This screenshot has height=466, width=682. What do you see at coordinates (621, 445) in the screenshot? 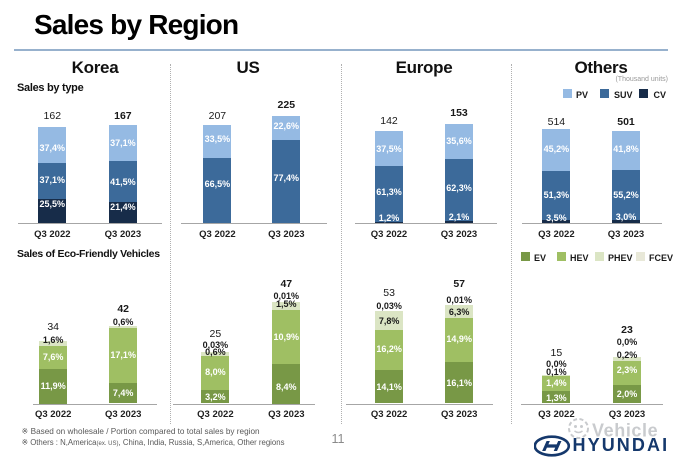
I see `svg-text: HYUNDAI` at bounding box center [621, 445].